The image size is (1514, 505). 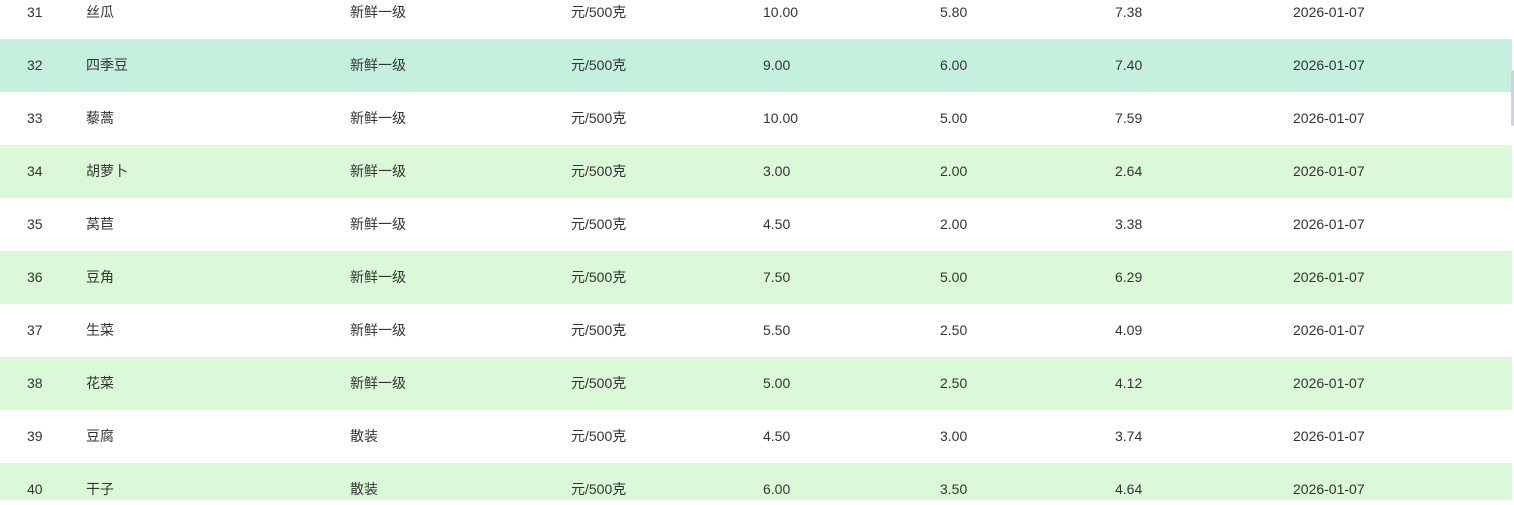 What do you see at coordinates (1129, 118) in the screenshot?
I see `avg-price: 7.59` at bounding box center [1129, 118].